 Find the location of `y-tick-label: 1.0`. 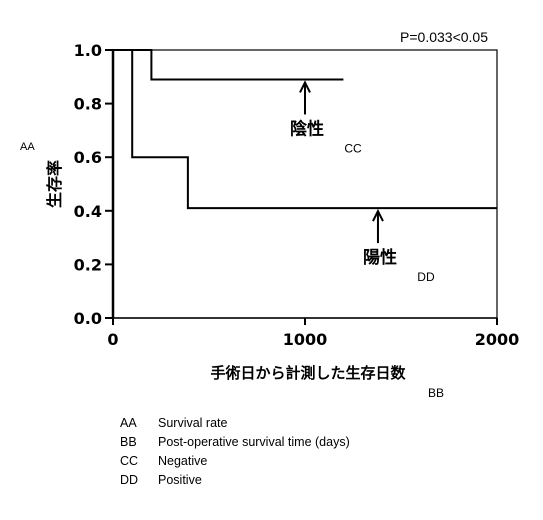

y-tick-label: 1.0 is located at coordinates (88, 50).